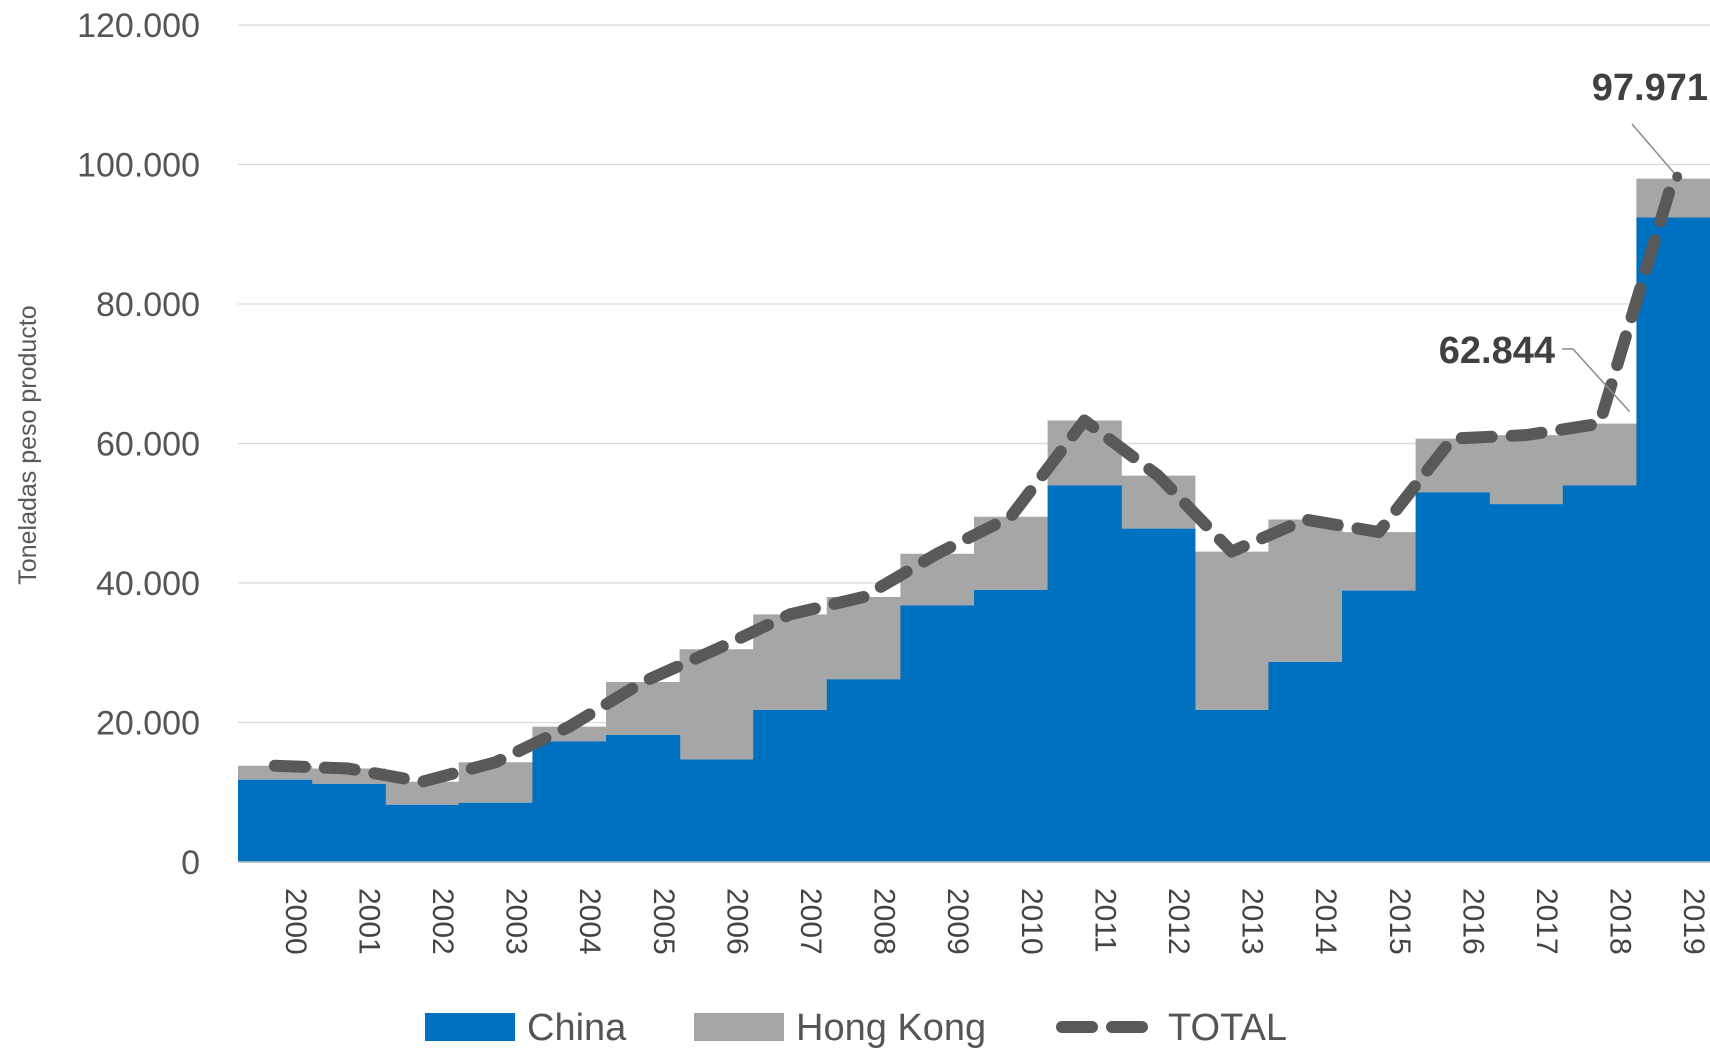 The height and width of the screenshot is (1055, 1710). I want to click on x-tick-label: 2001, so click(368, 921).